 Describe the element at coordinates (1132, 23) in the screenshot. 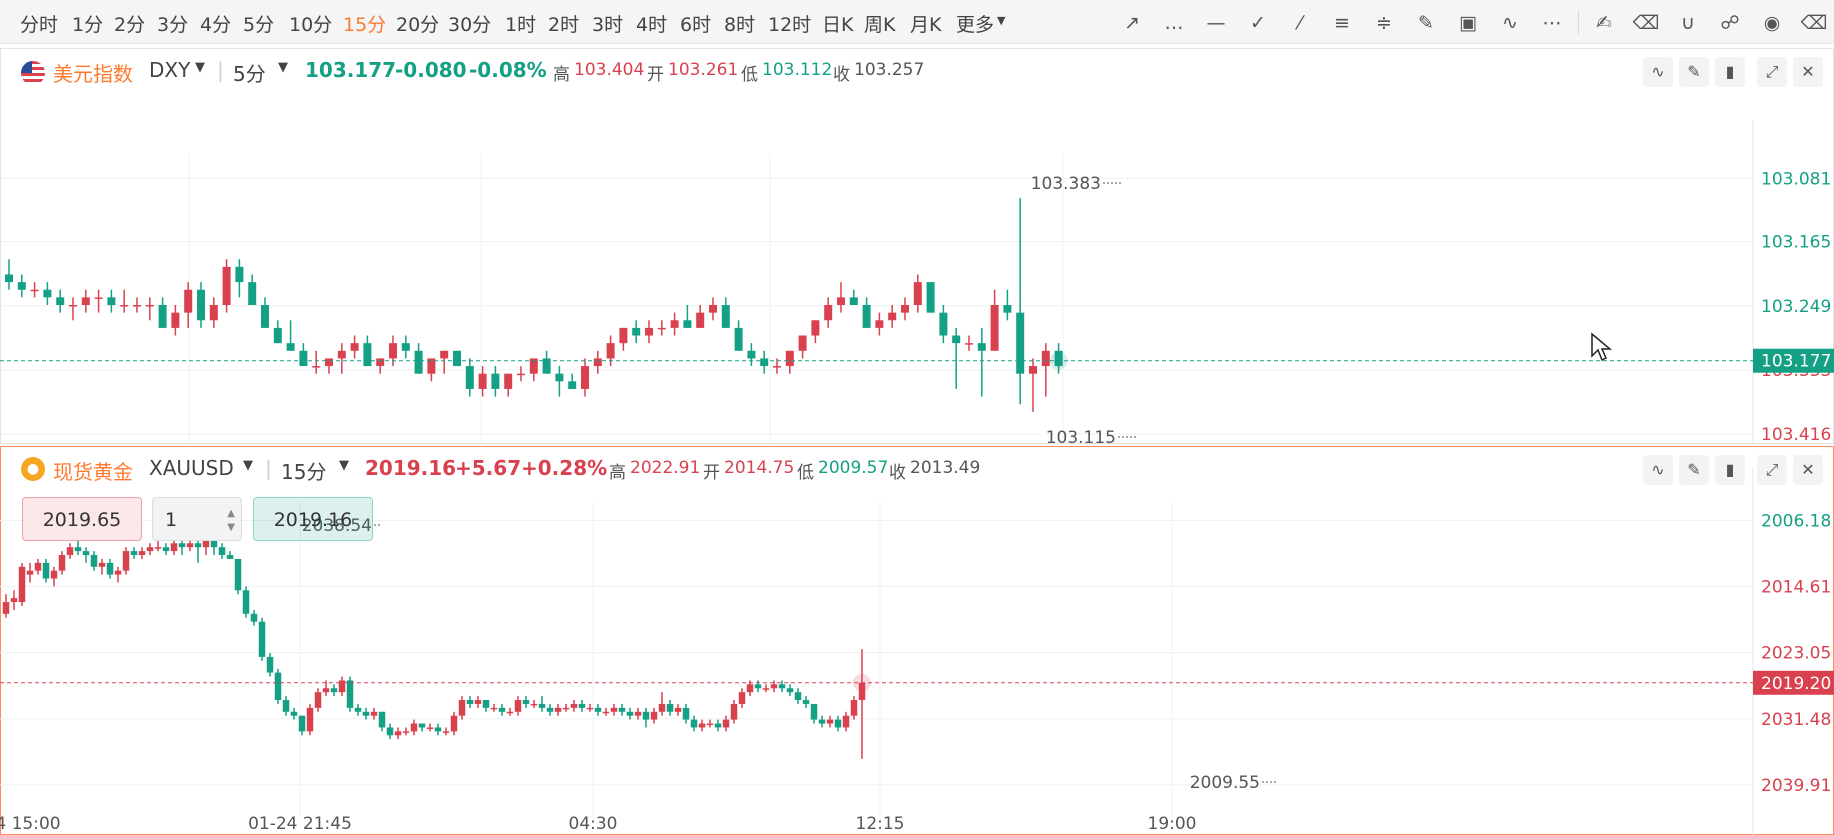

I see `trend-line-icon: ↗` at that location.